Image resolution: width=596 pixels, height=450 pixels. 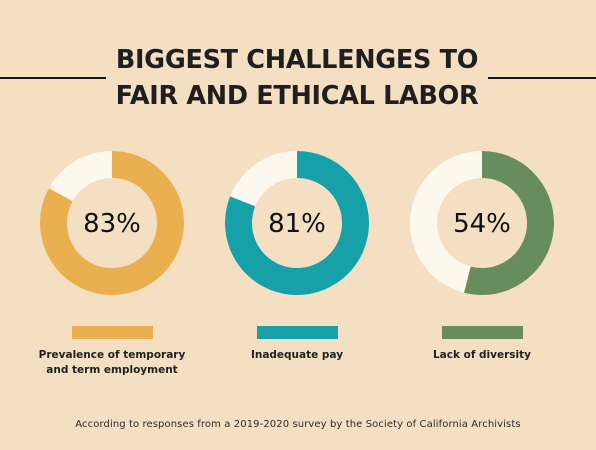 What do you see at coordinates (482, 355) in the screenshot?
I see `legend-label-lack-of-diversity: Lack of diversity` at bounding box center [482, 355].